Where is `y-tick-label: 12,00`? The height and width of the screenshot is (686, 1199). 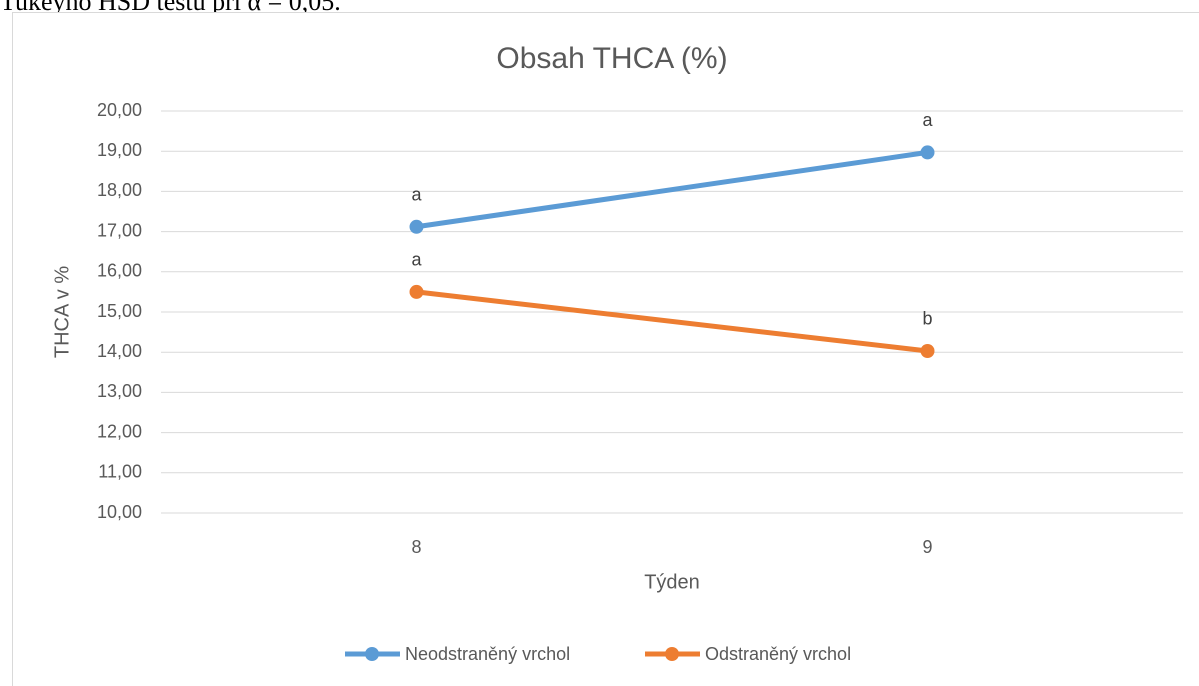
y-tick-label: 12,00 is located at coordinates (119, 431).